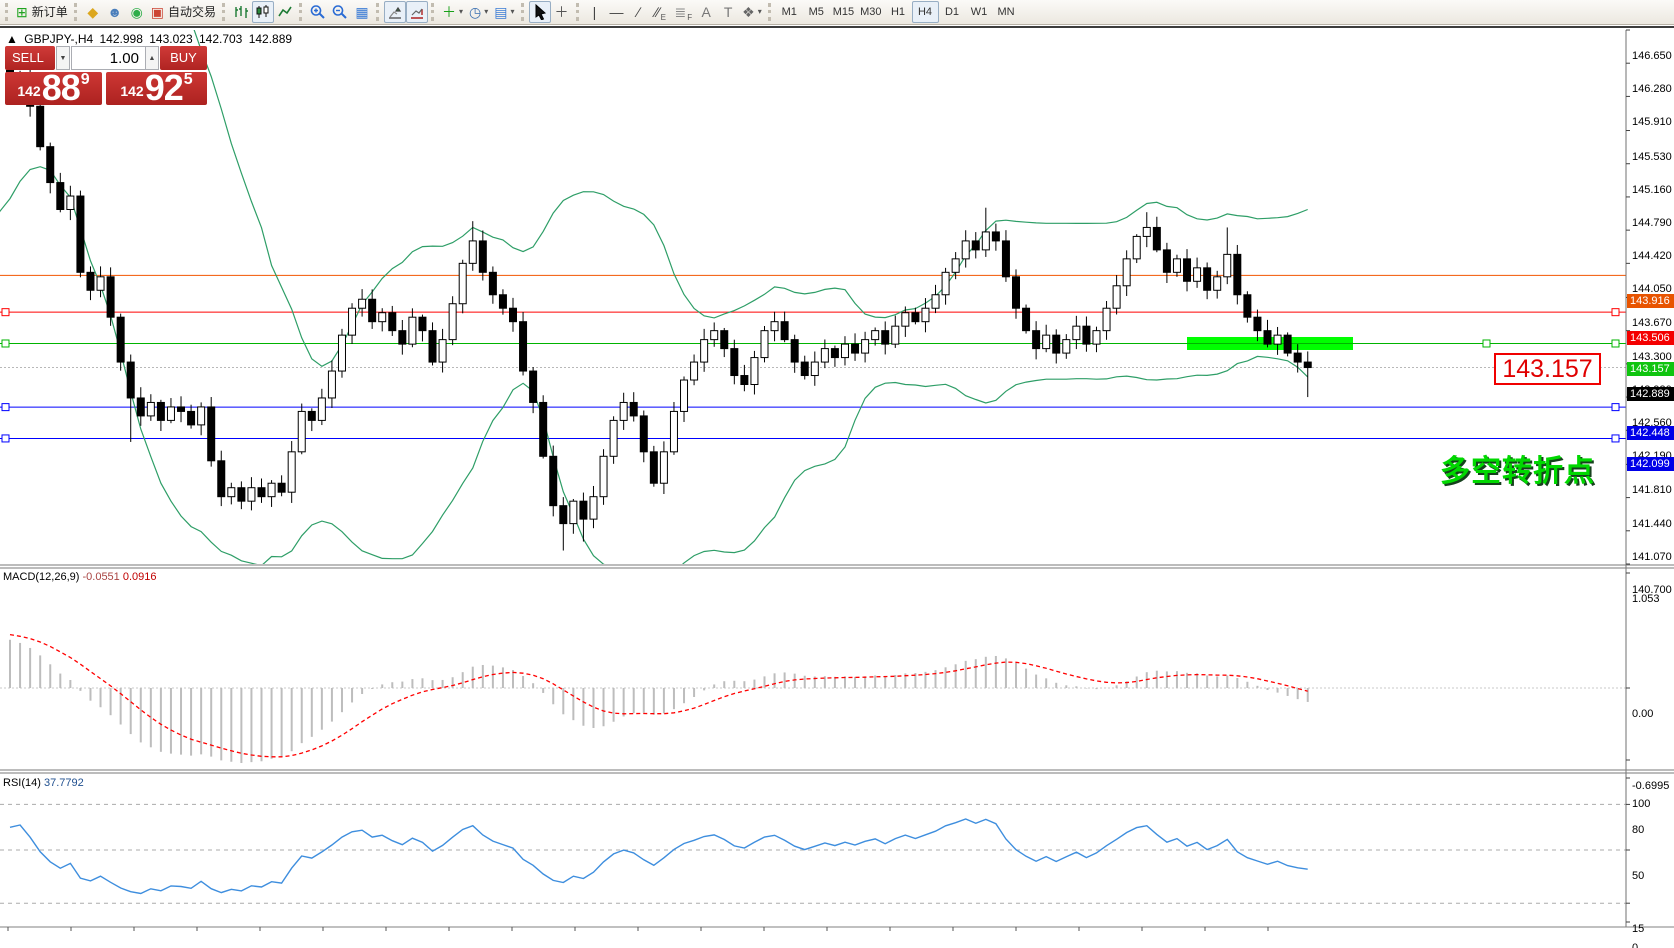 This screenshot has height=948, width=1674. Describe the element at coordinates (53, 88) in the screenshot. I see `sell-price-button: 142 88 9` at that location.